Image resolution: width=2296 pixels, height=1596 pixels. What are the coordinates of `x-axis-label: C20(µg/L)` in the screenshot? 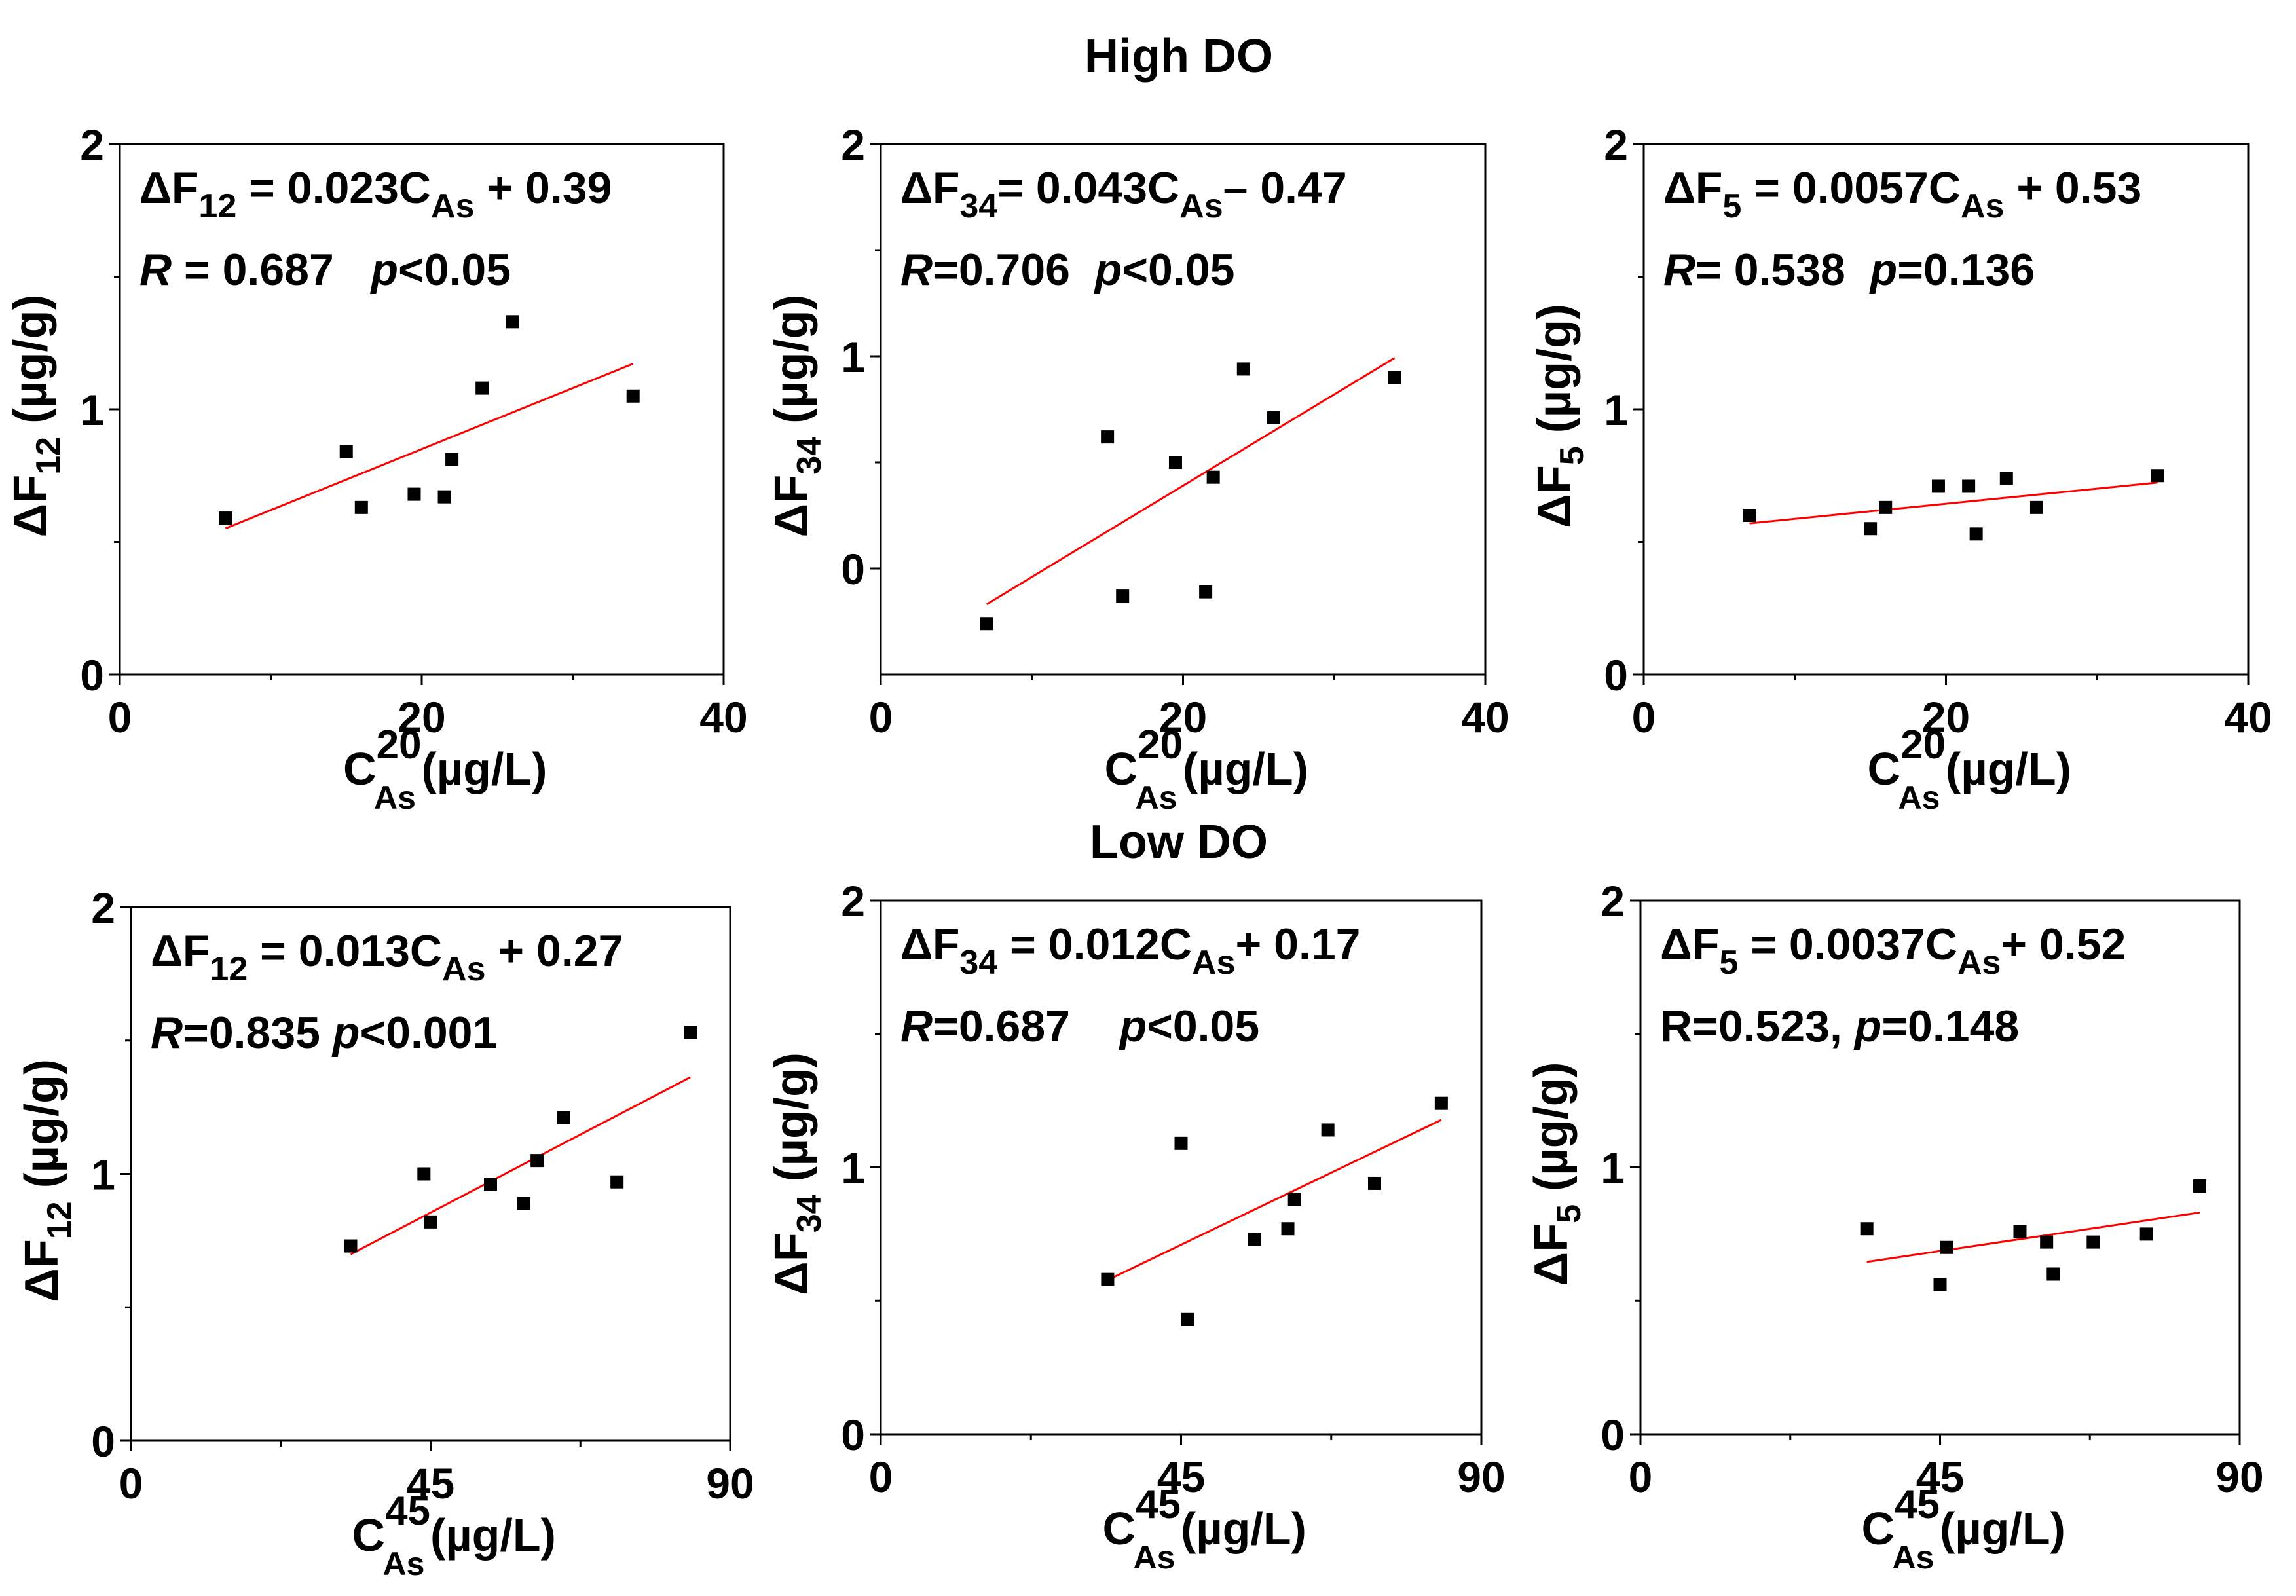 It's located at (1970, 758).